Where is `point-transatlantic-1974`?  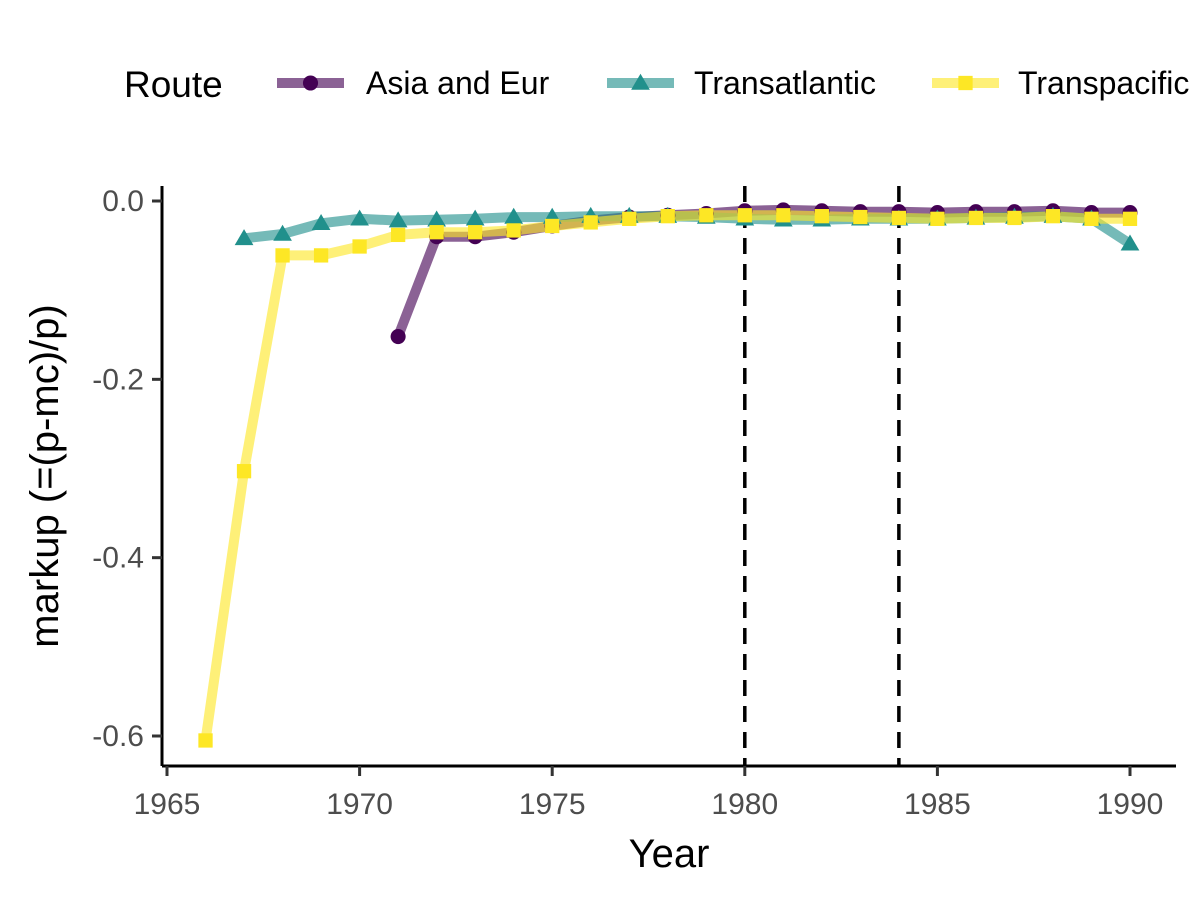 point-transatlantic-1974 is located at coordinates (514, 215).